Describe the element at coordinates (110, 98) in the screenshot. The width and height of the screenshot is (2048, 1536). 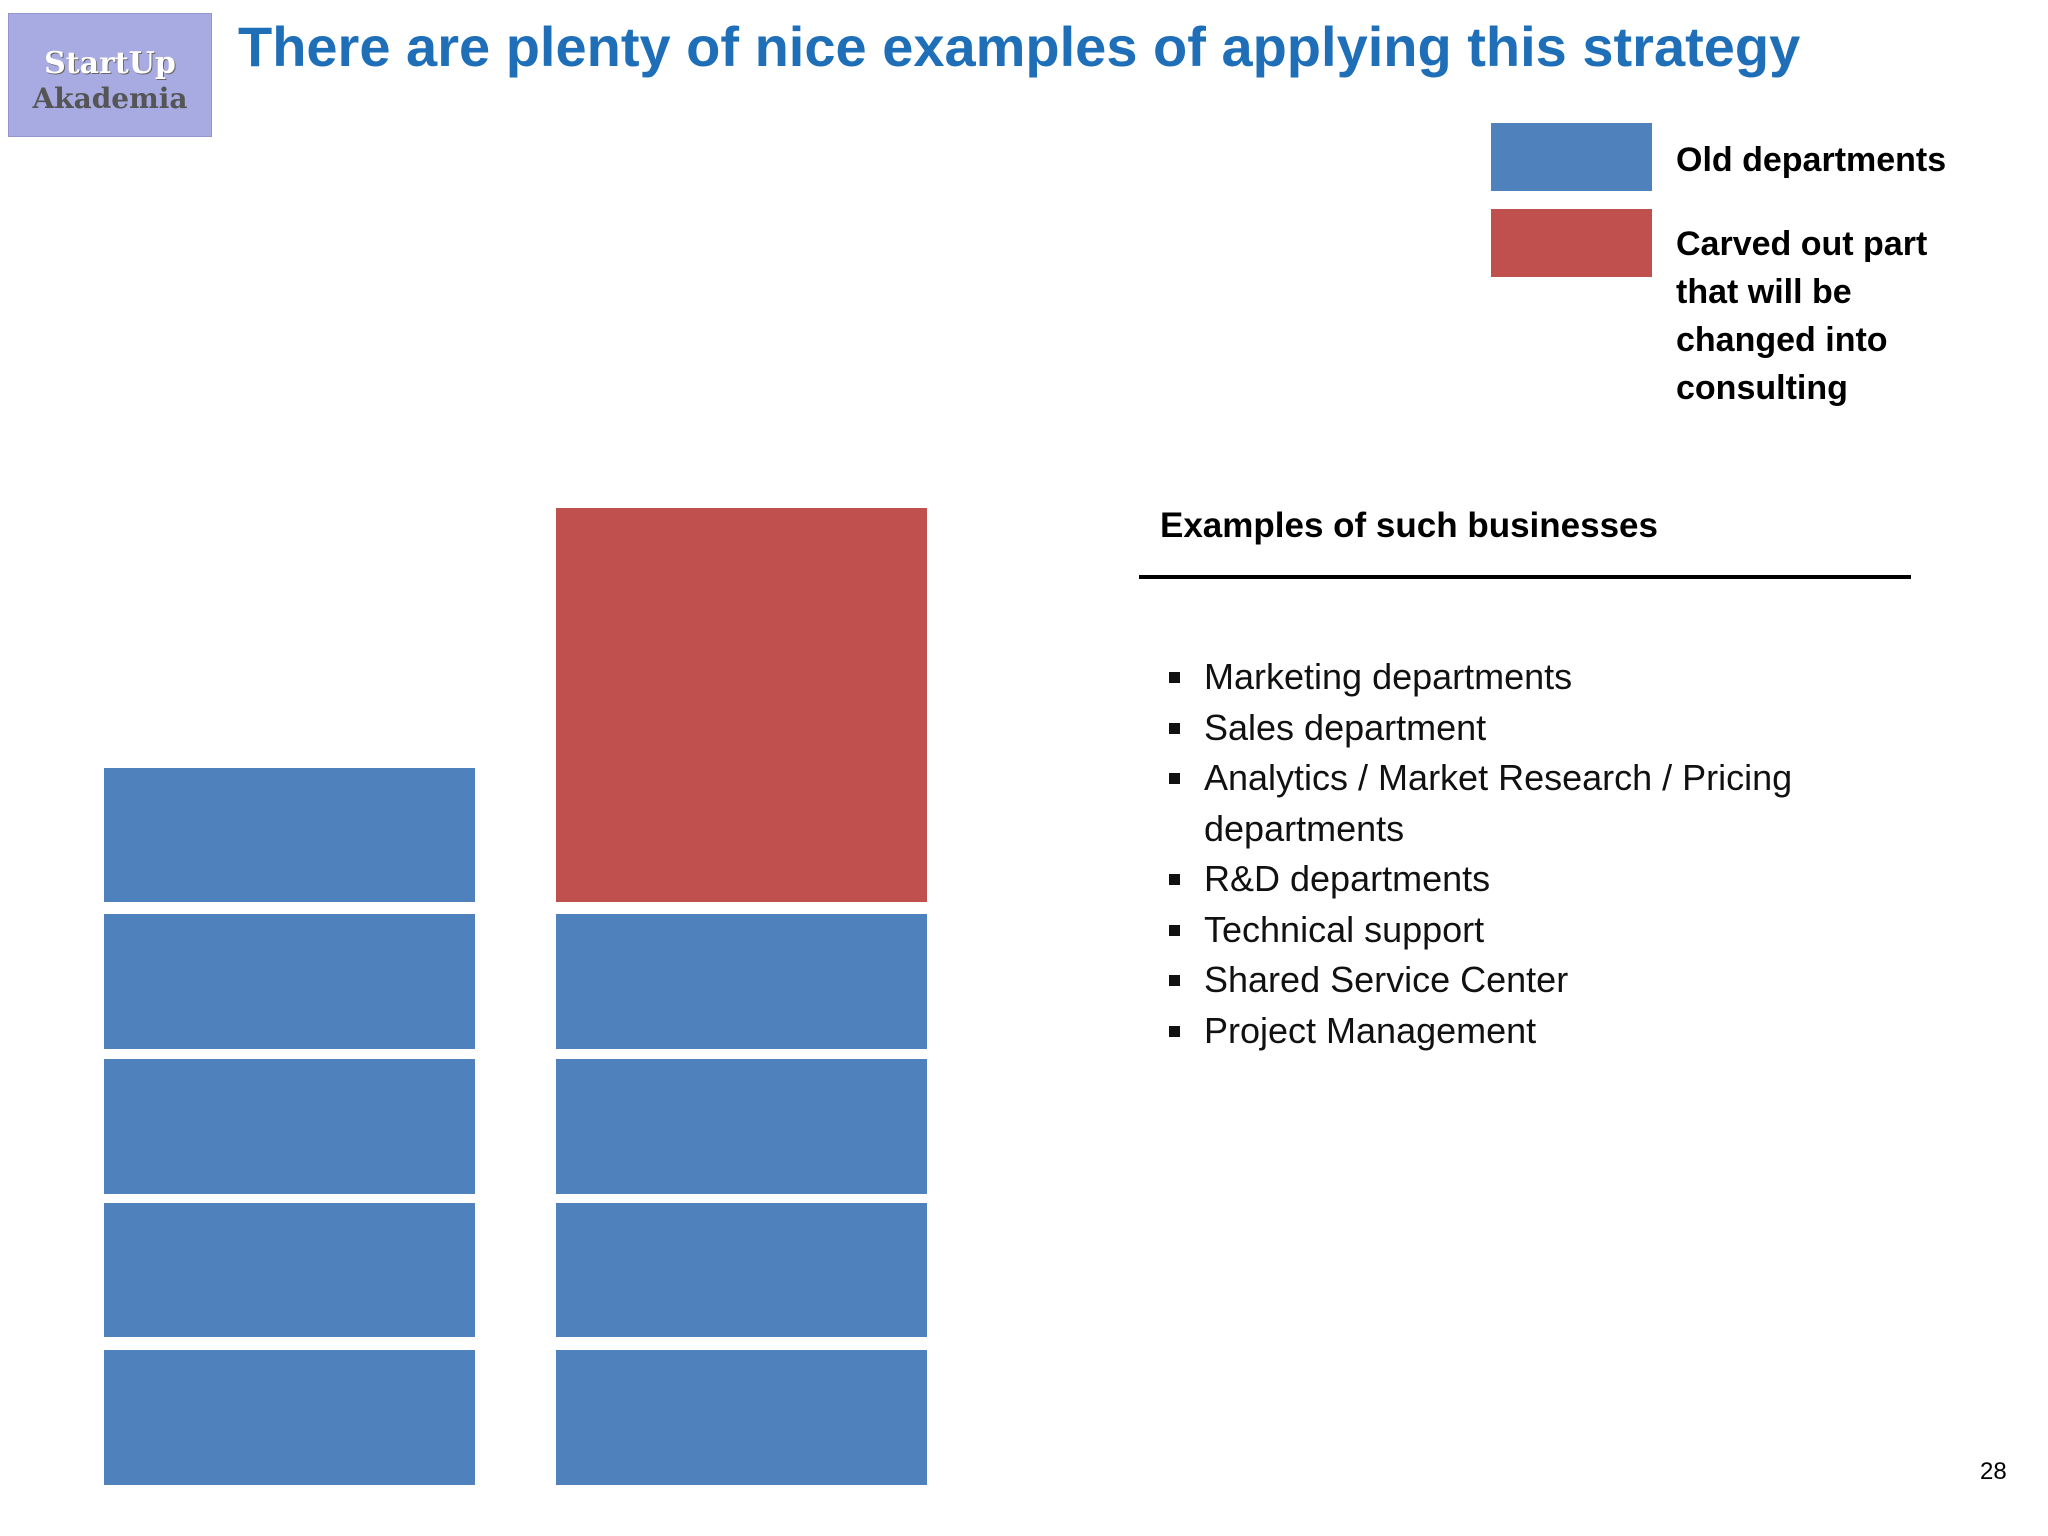
I see `logo-text: Akademia` at that location.